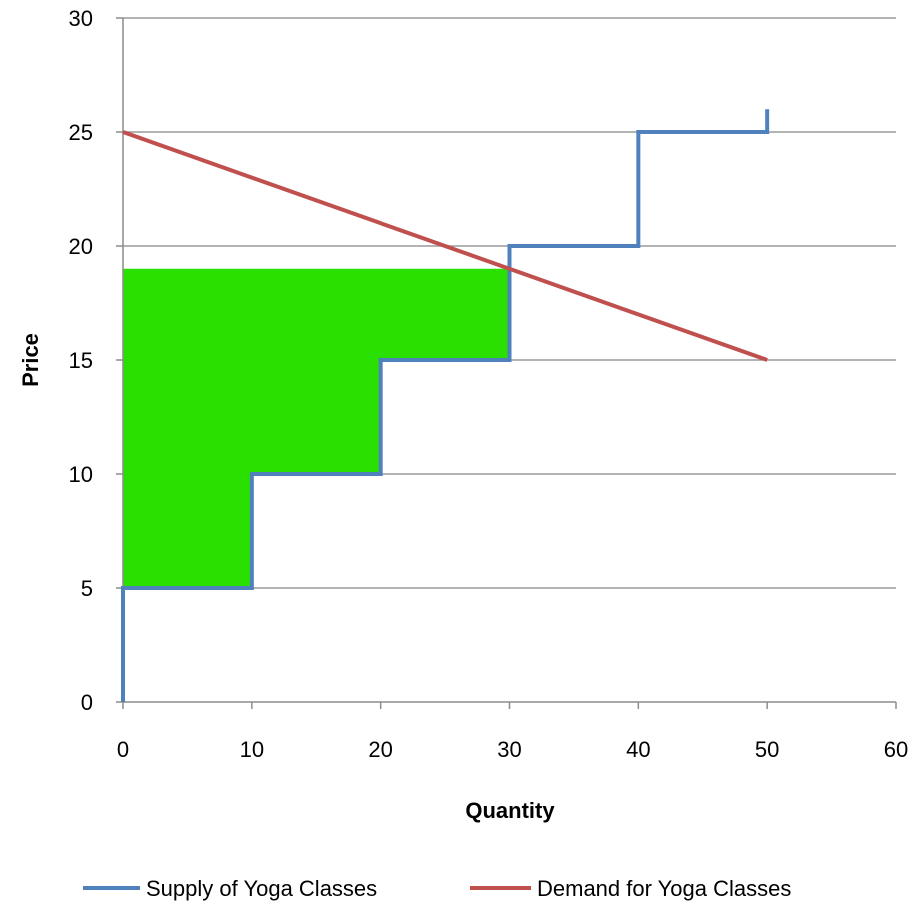  What do you see at coordinates (123, 749) in the screenshot?
I see `x-tick-label-0: 0` at bounding box center [123, 749].